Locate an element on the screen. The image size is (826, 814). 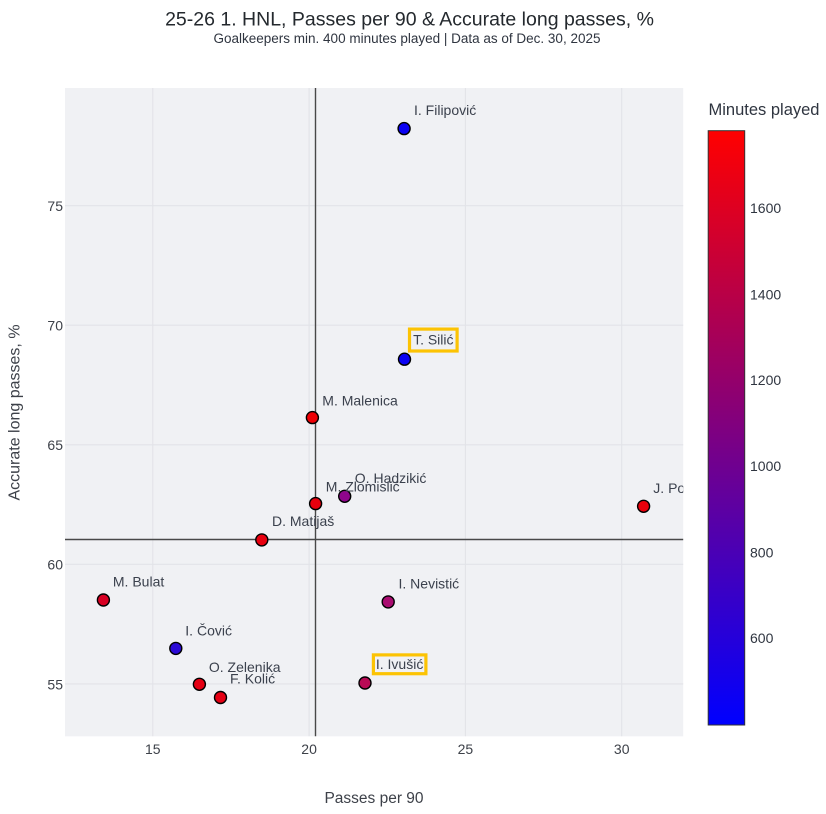
svg-text: M. Zlomislić is located at coordinates (363, 486).